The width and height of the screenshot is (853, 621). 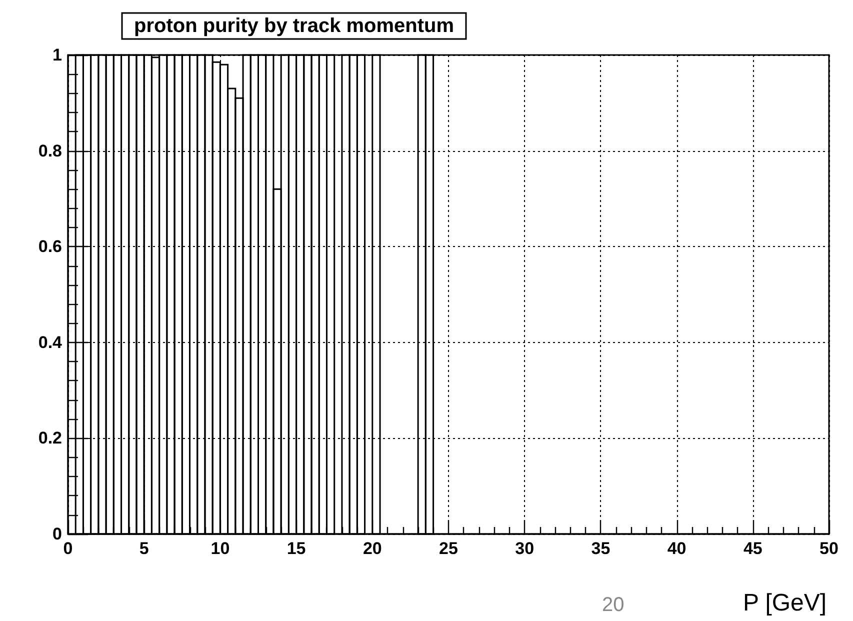 What do you see at coordinates (613, 605) in the screenshot?
I see `text: 20` at bounding box center [613, 605].